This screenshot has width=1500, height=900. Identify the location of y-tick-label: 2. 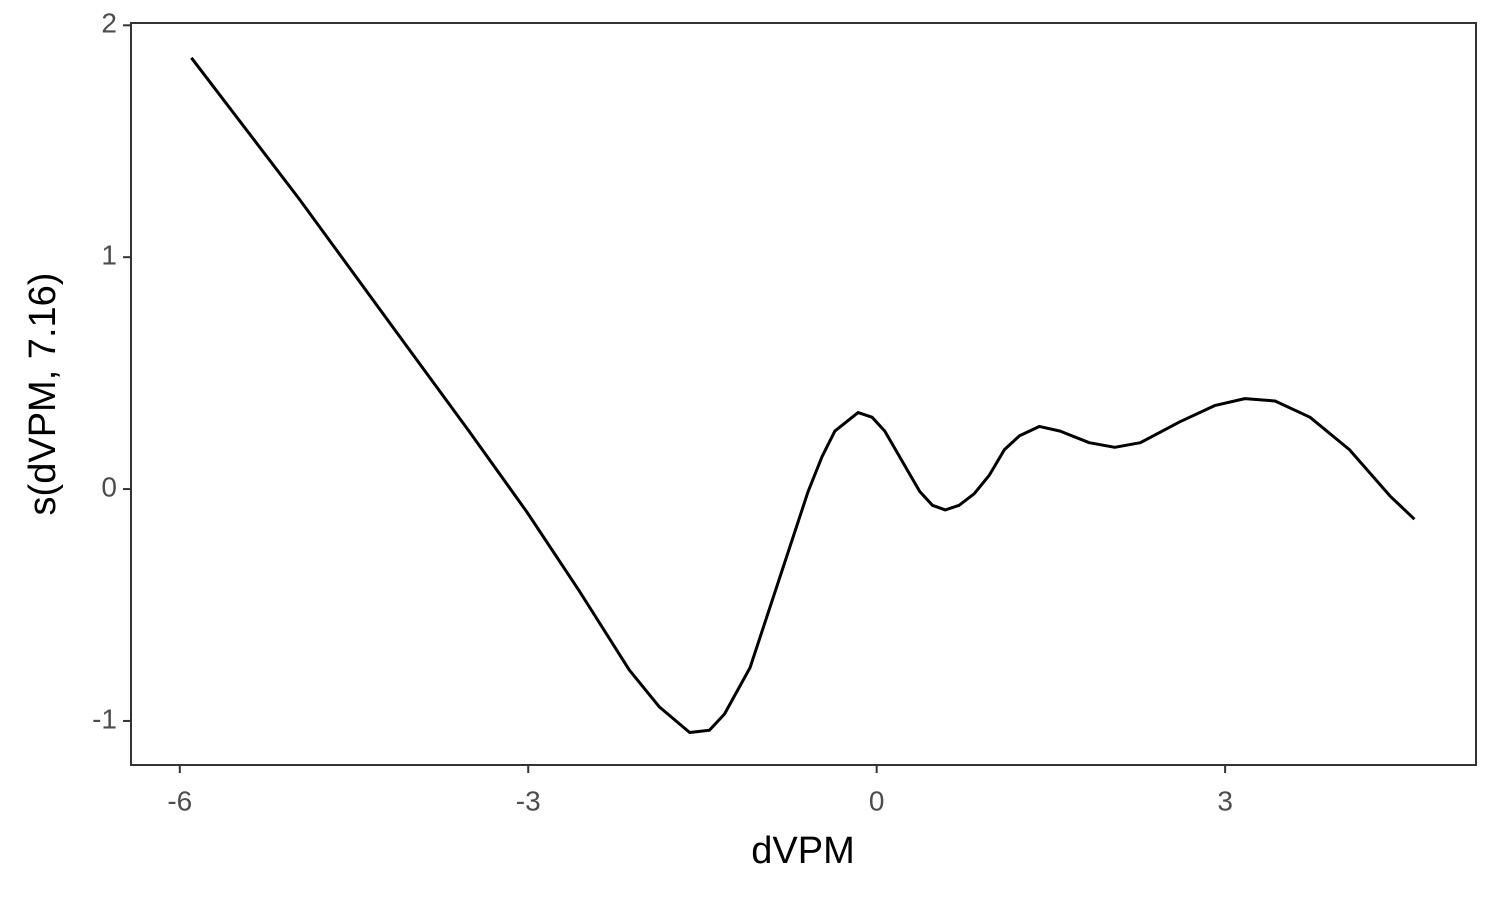
(109, 23).